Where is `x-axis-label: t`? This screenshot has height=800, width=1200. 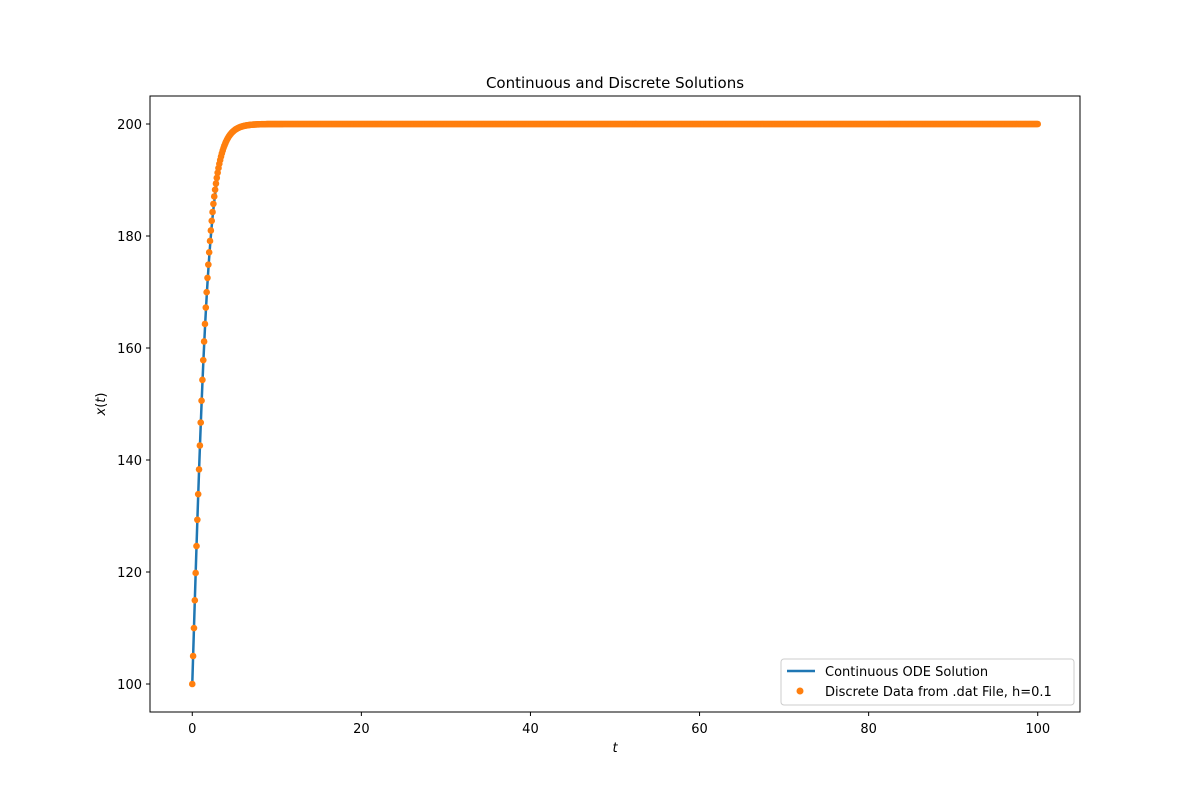 x-axis-label: t is located at coordinates (615, 748).